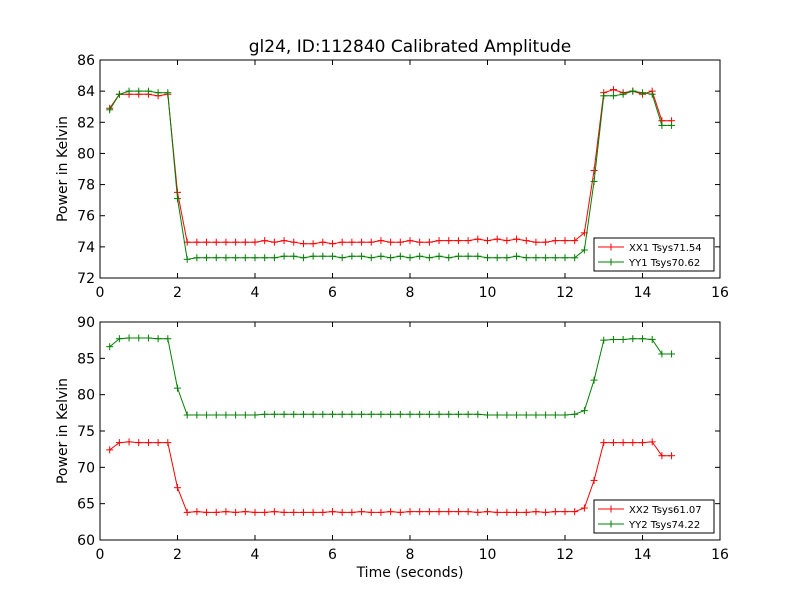  What do you see at coordinates (643, 555) in the screenshot?
I see `bottom-xtick-label: 14` at bounding box center [643, 555].